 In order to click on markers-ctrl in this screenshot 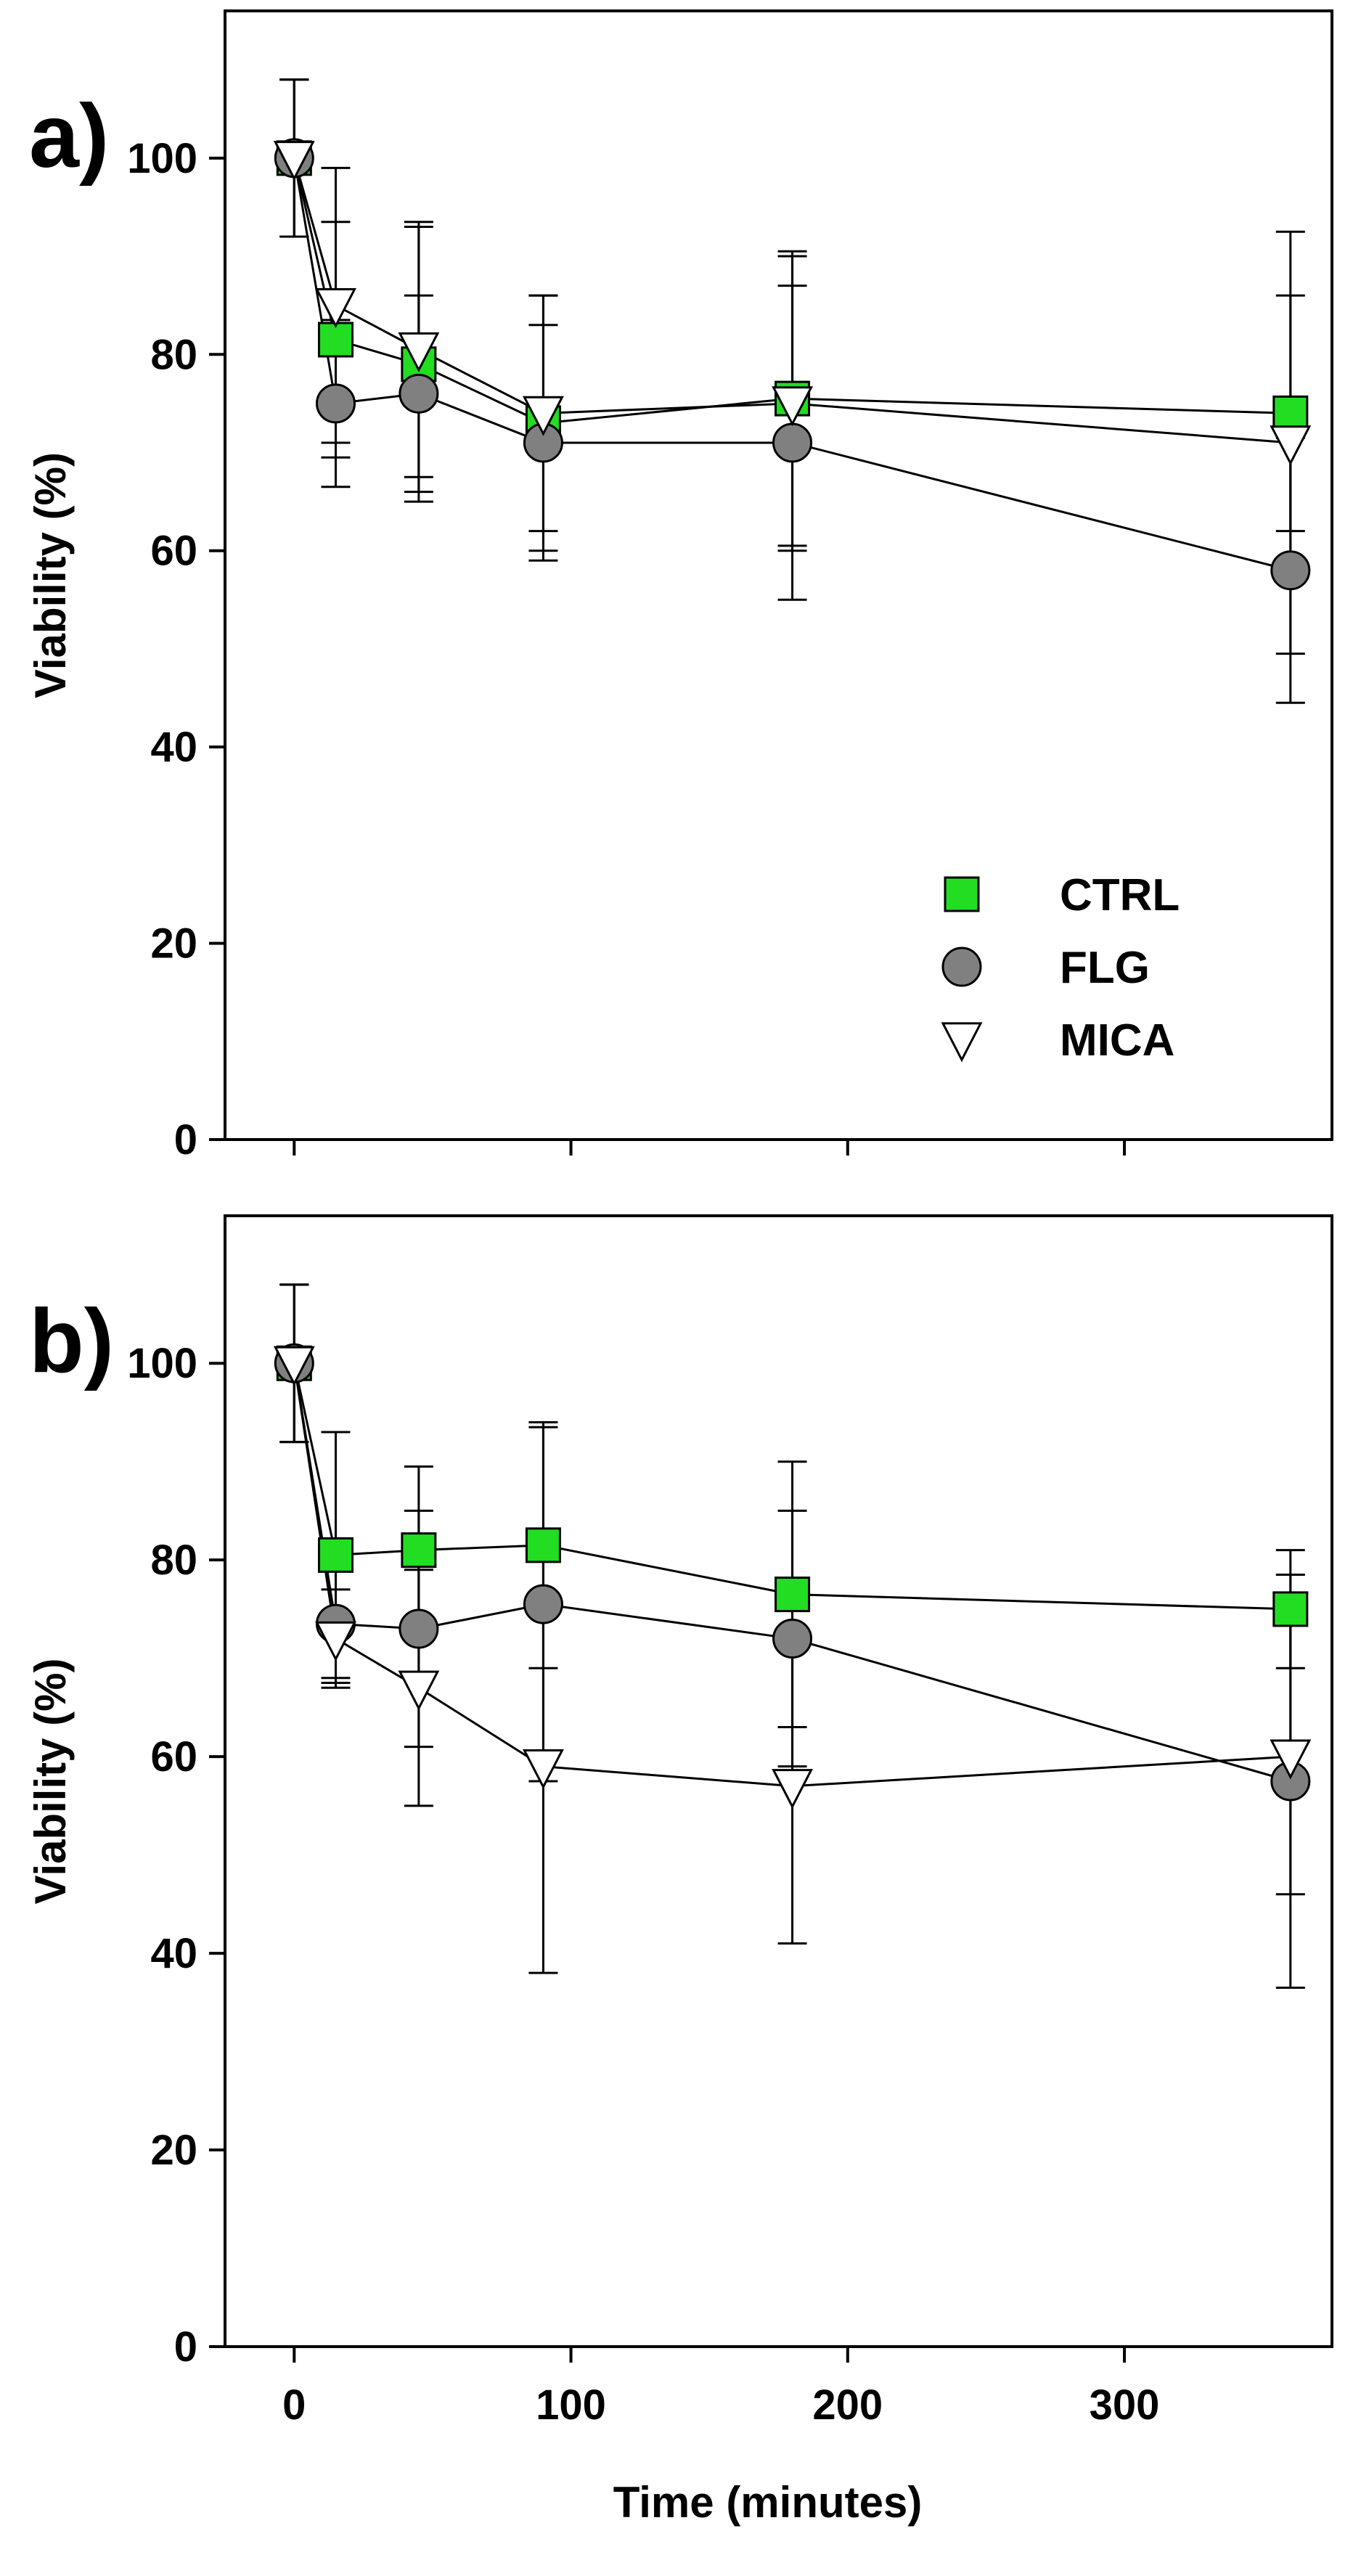, I will do `click(792, 1486)`.